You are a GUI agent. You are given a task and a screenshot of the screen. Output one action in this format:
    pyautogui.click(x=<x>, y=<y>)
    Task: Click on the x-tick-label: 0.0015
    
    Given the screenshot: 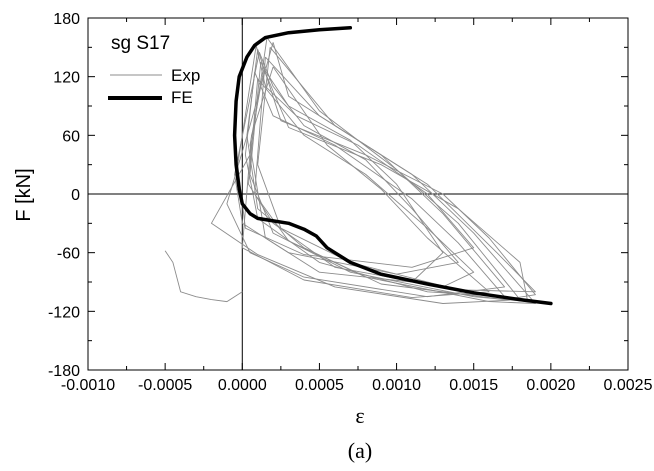 What is the action you would take?
    pyautogui.click(x=473, y=385)
    